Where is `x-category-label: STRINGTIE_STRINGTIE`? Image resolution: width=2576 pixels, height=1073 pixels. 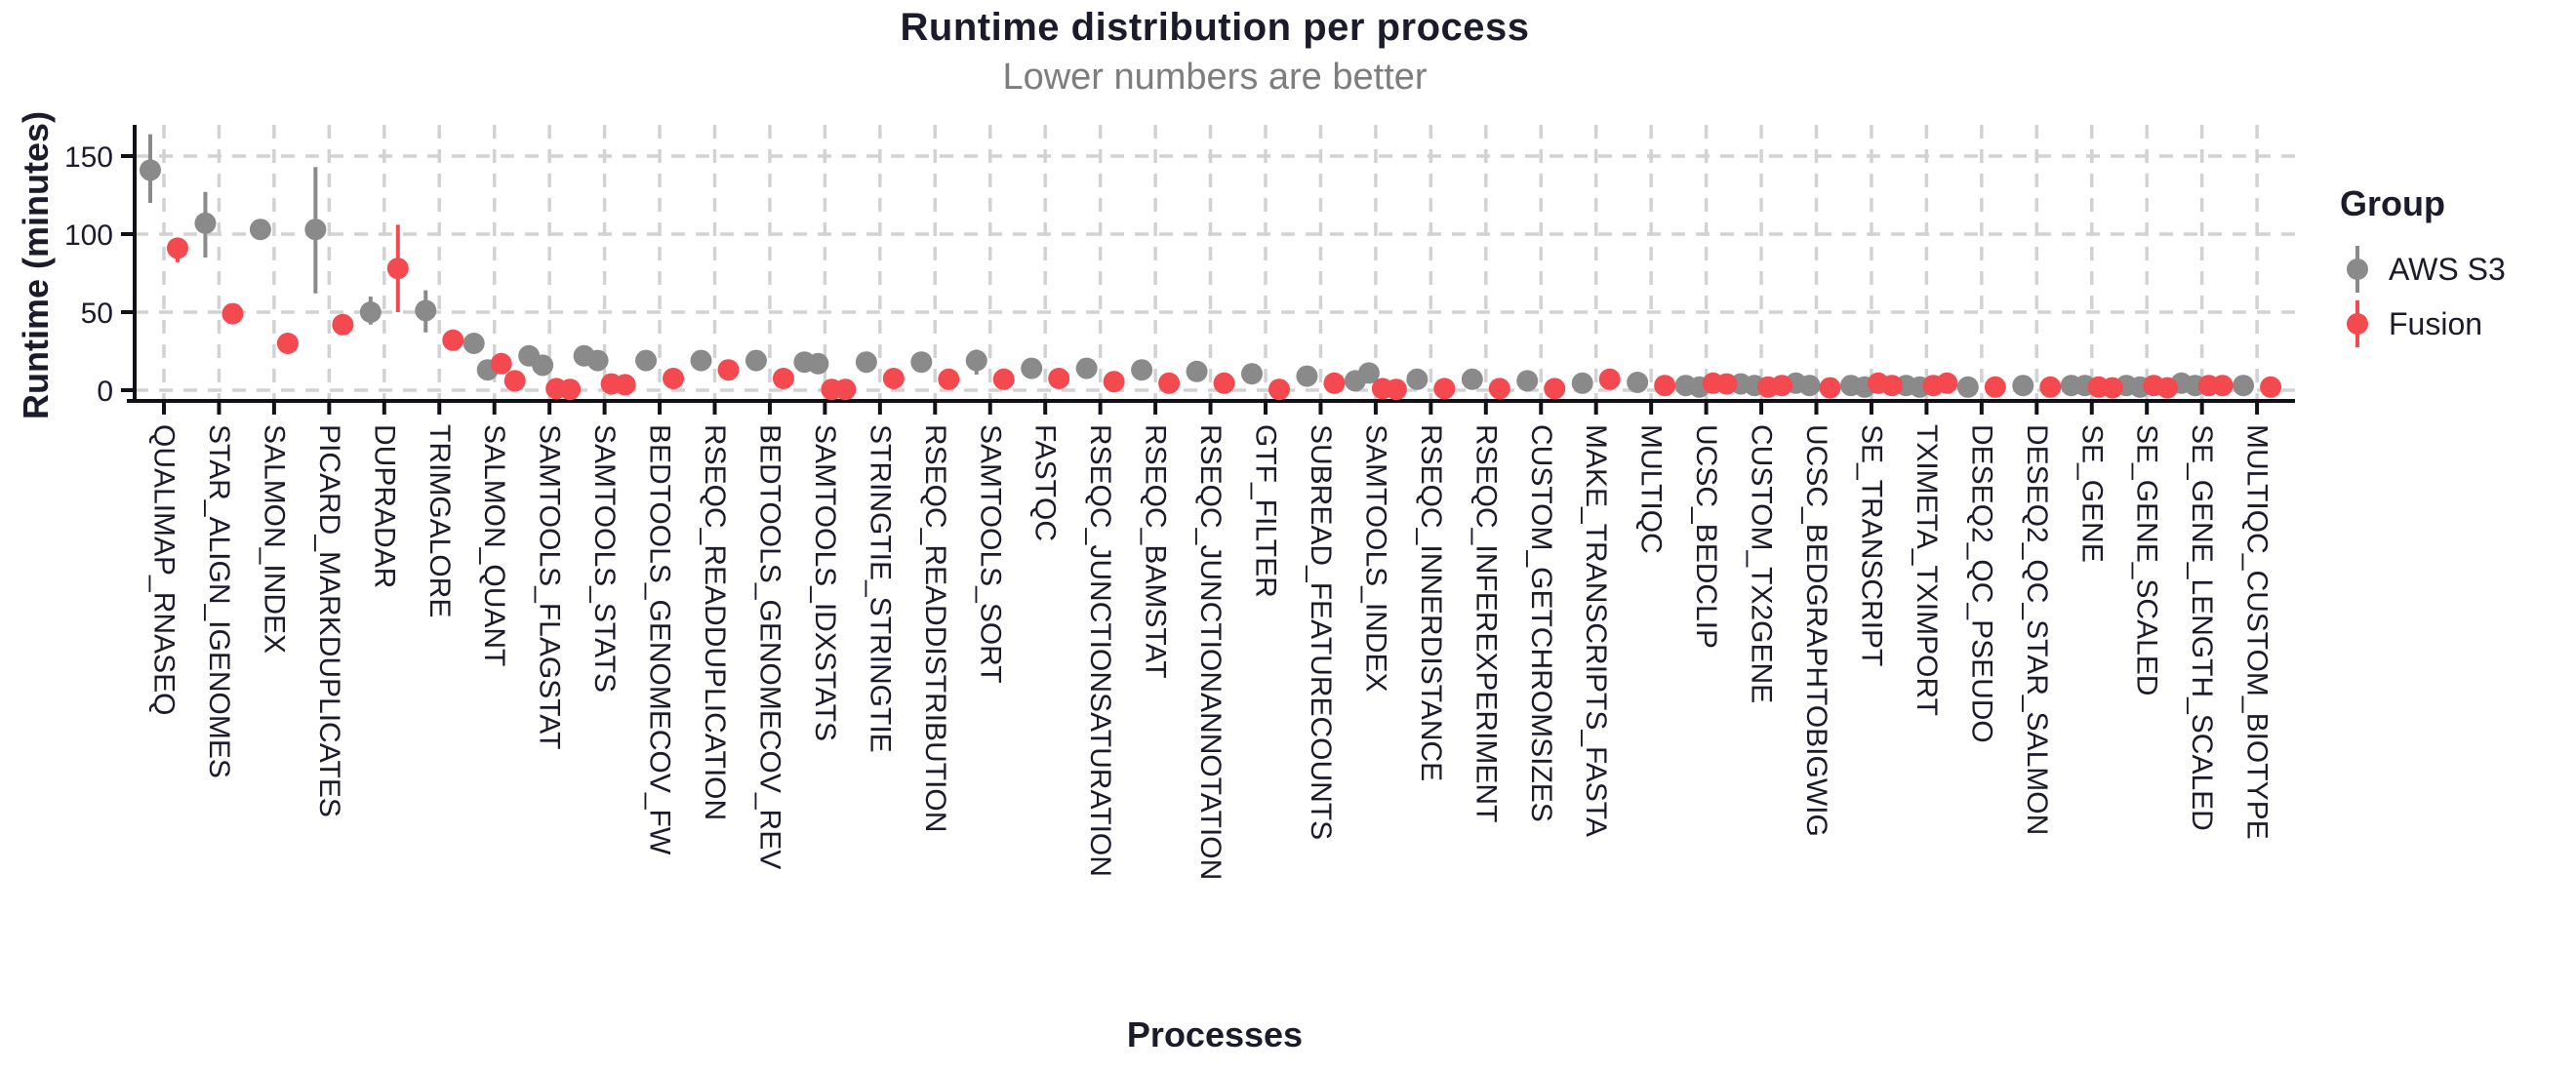
x-category-label: STRINGTIE_STRINGTIE is located at coordinates (880, 588).